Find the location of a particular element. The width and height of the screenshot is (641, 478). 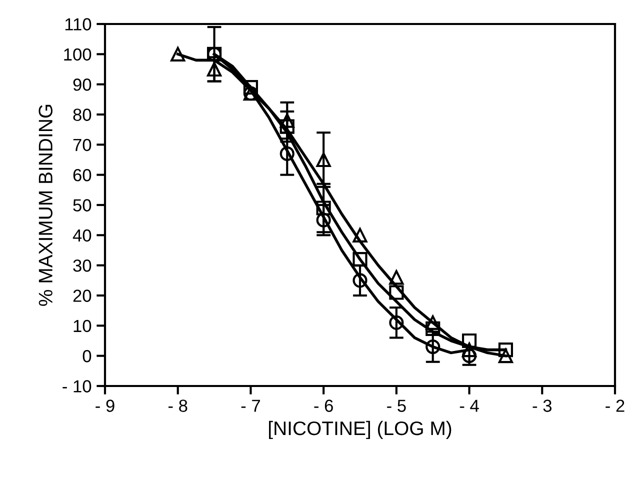

x-axis-title: [NICOTINE] (LOG M) is located at coordinates (360, 430).